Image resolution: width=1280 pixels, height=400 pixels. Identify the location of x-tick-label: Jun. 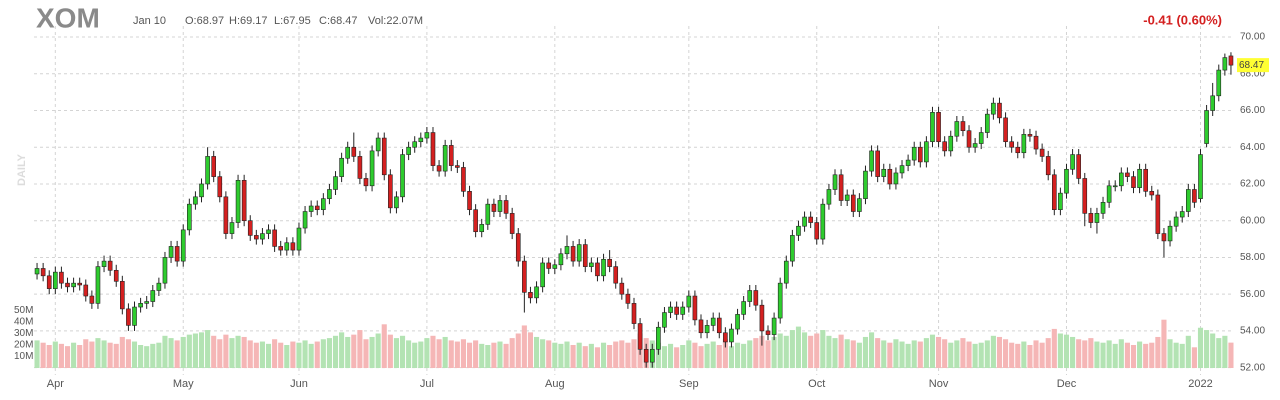
(299, 384).